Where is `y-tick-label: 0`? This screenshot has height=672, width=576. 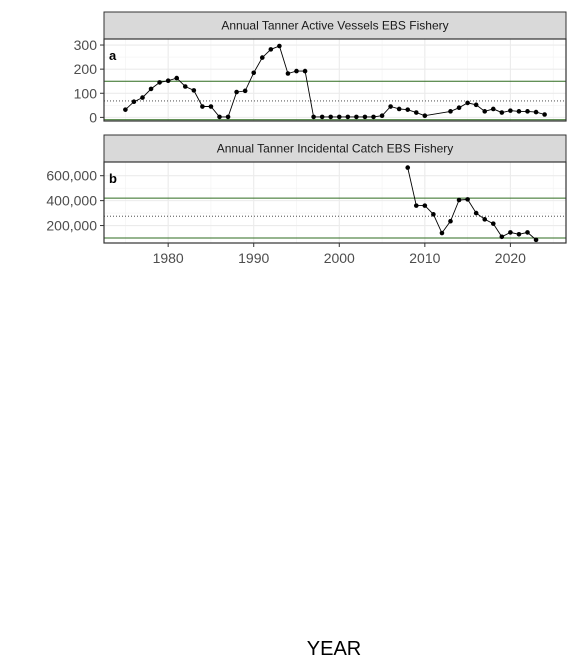 y-tick-label: 0 is located at coordinates (93, 117).